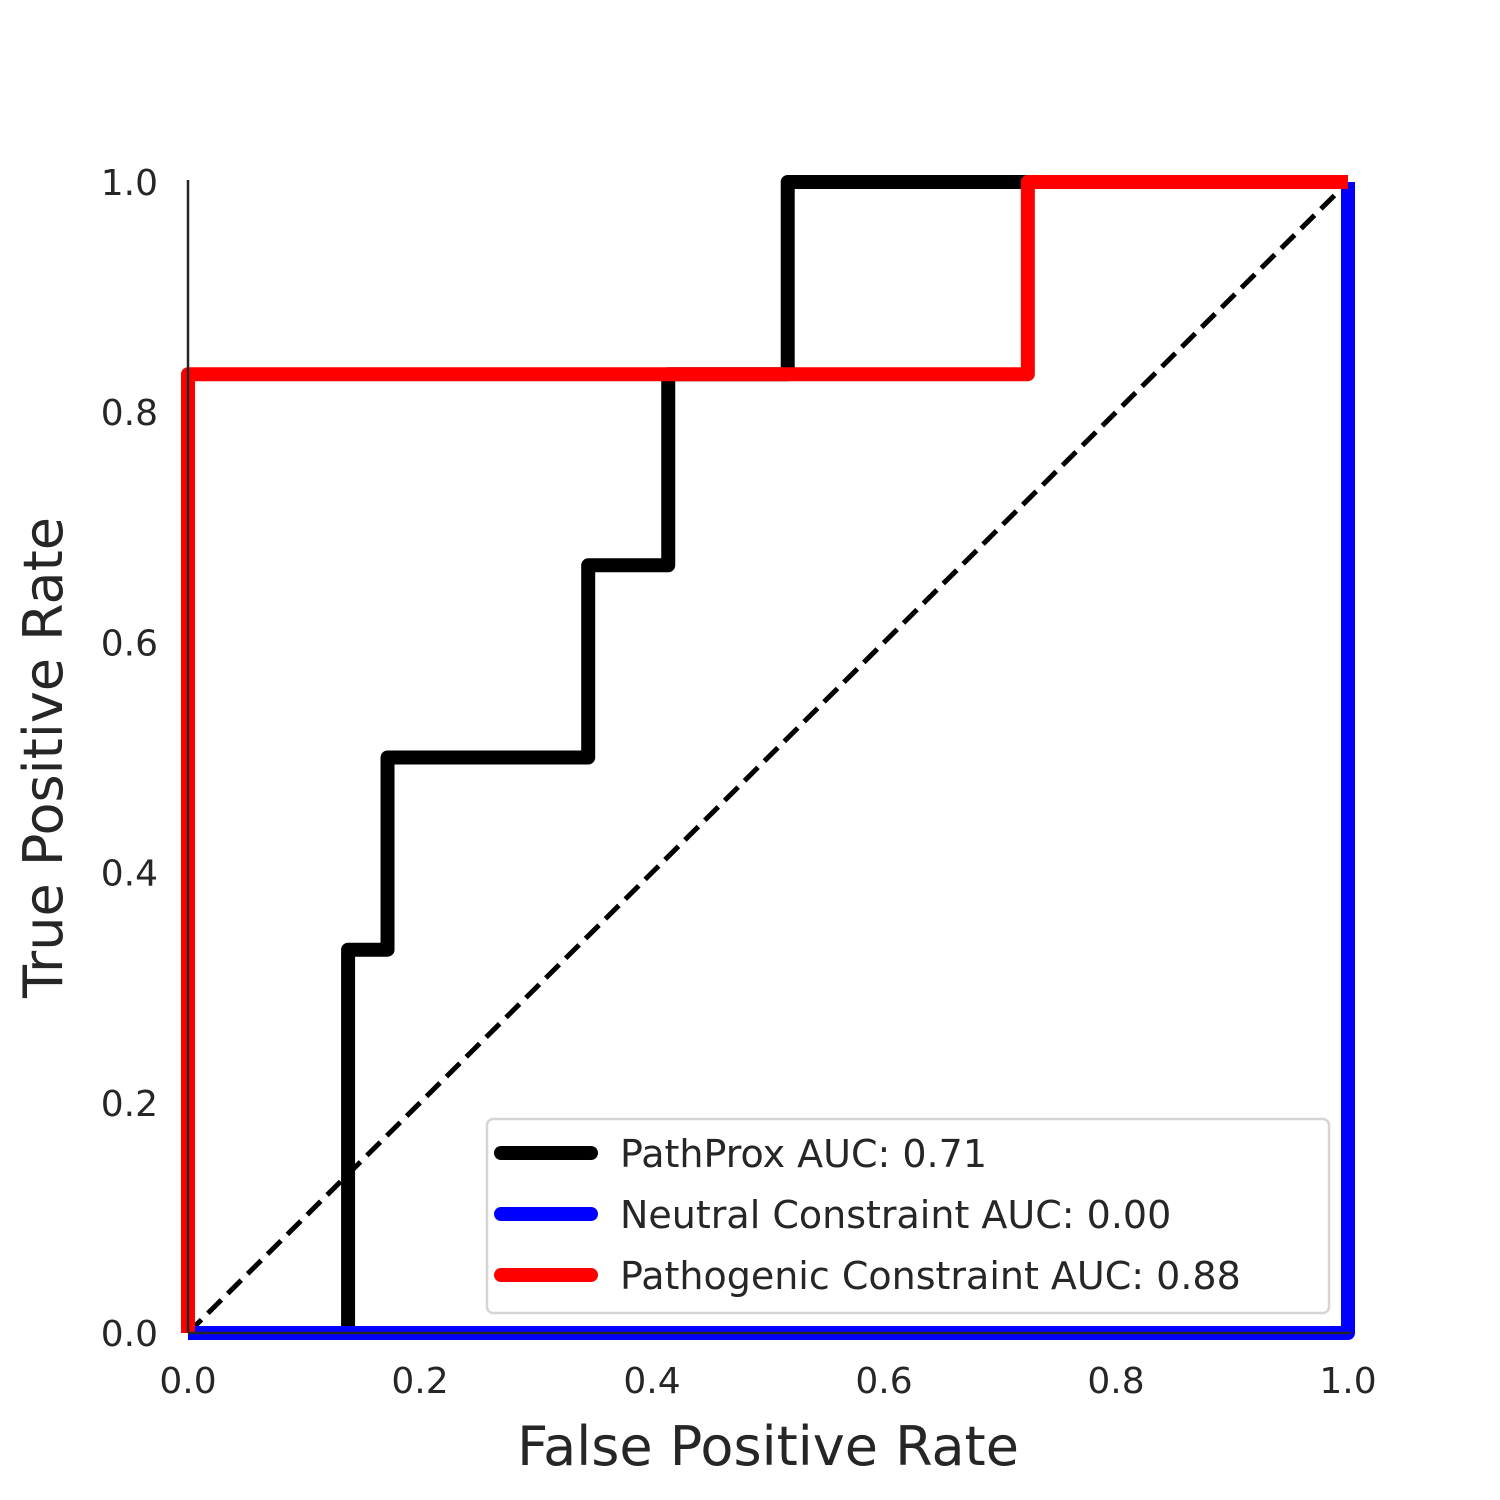  Describe the element at coordinates (1115, 1381) in the screenshot. I see `x-tick-label: 0.8` at that location.